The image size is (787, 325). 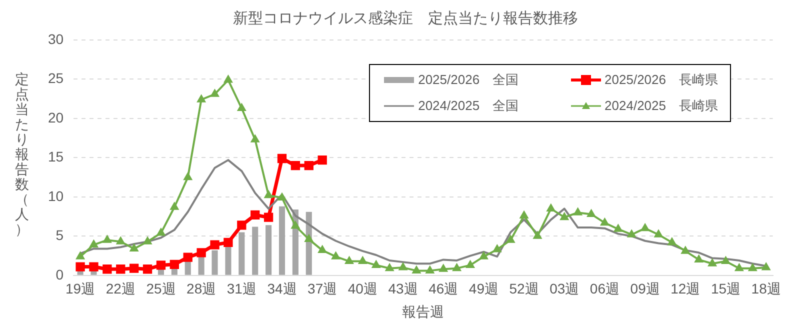 What do you see at coordinates (766, 288) in the screenshot?
I see `x-tick-label: 18週` at bounding box center [766, 288].